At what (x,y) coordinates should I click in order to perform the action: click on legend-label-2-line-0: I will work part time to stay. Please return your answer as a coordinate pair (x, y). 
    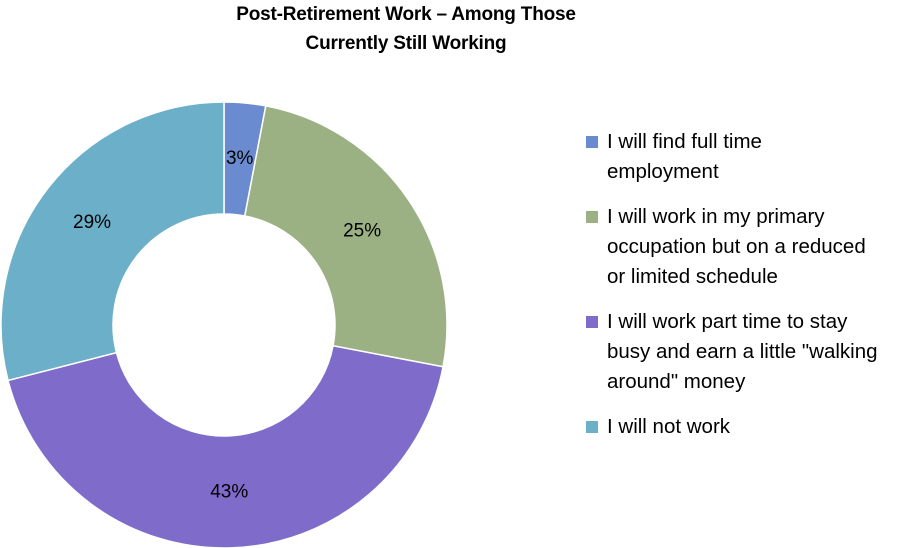
    Looking at the image, I should click on (727, 321).